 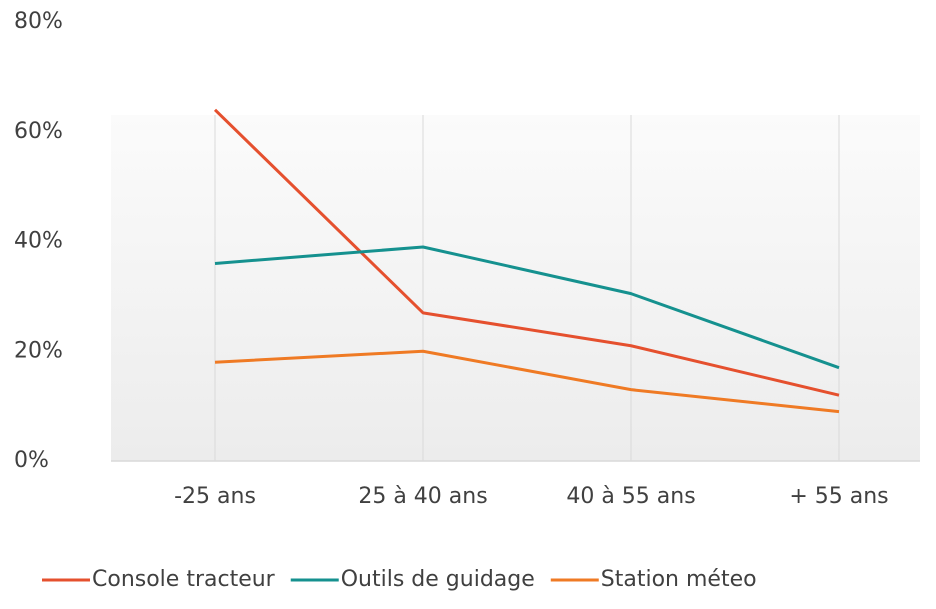 What do you see at coordinates (679, 579) in the screenshot?
I see `legend-label: Station méteo` at bounding box center [679, 579].